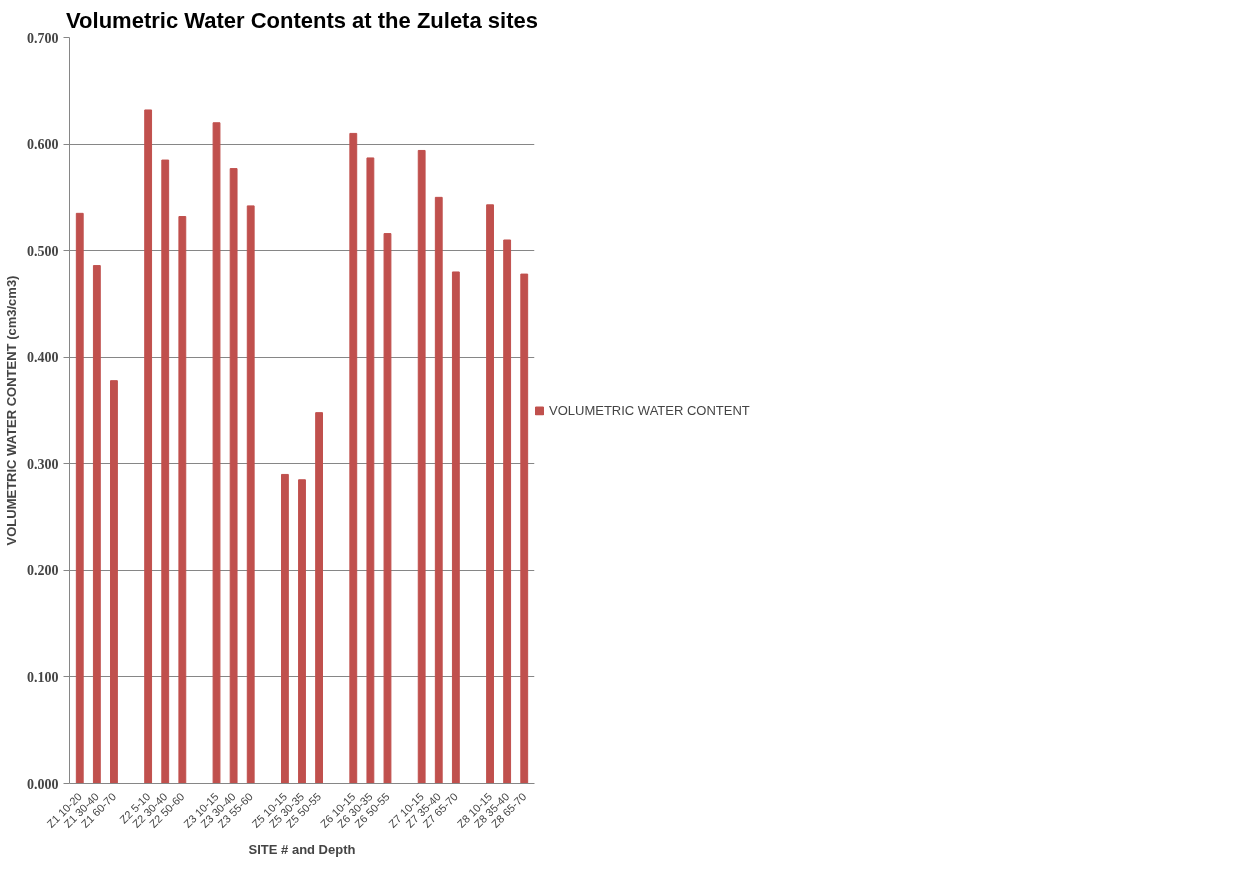  What do you see at coordinates (649, 410) in the screenshot?
I see `legend-label: VOLUMETRIC WATER CONTENT` at bounding box center [649, 410].